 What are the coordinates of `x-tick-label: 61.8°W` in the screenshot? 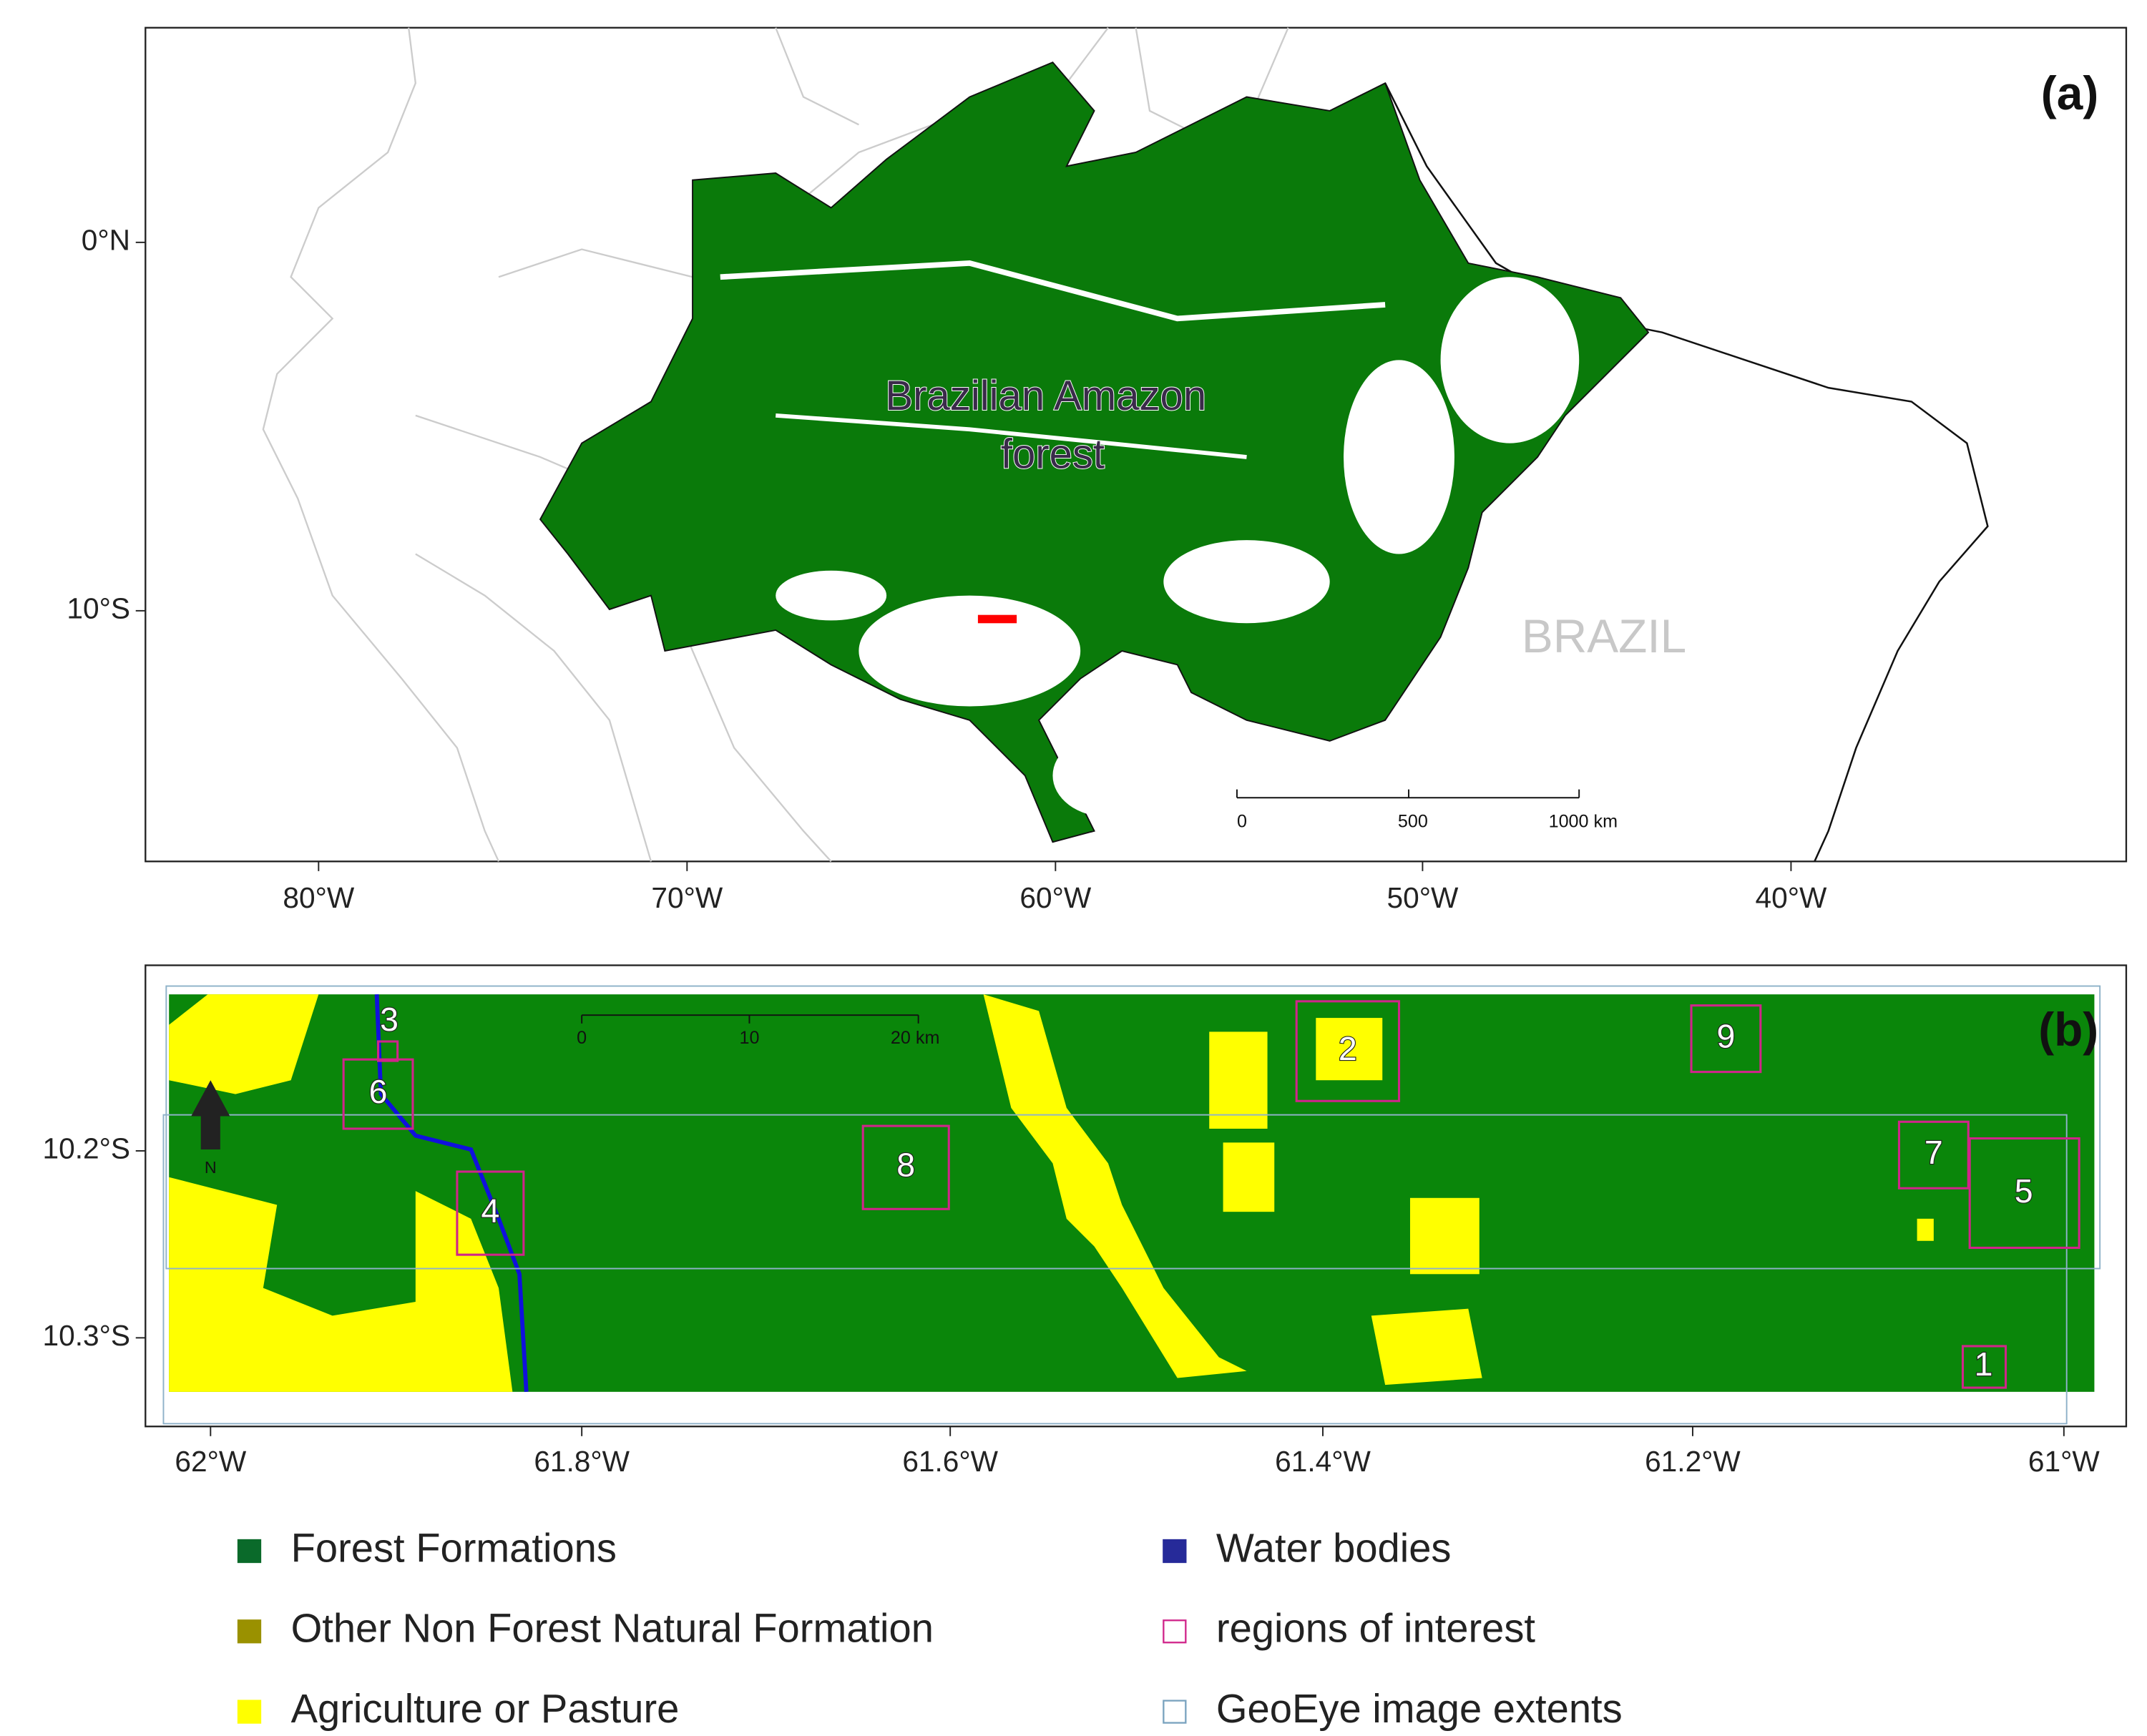 It's located at (582, 1461).